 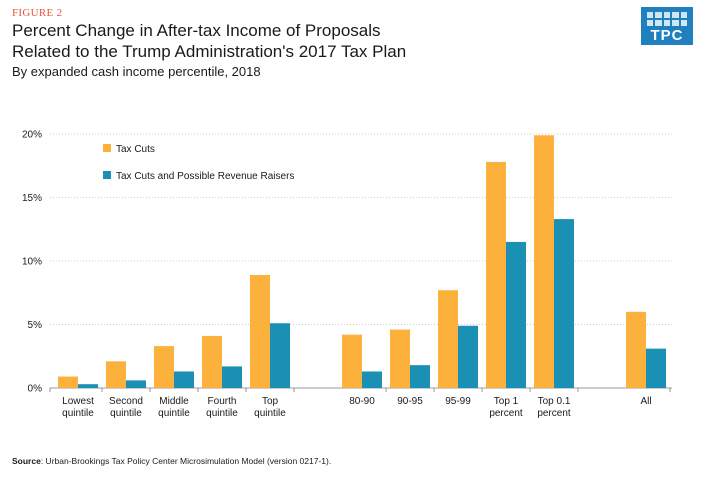 What do you see at coordinates (32, 135) in the screenshot?
I see `y-tick-label: 20%` at bounding box center [32, 135].